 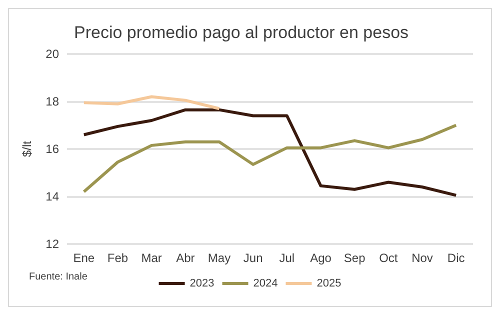 What do you see at coordinates (27, 149) in the screenshot?
I see `y-axis-title: $/lt` at bounding box center [27, 149].